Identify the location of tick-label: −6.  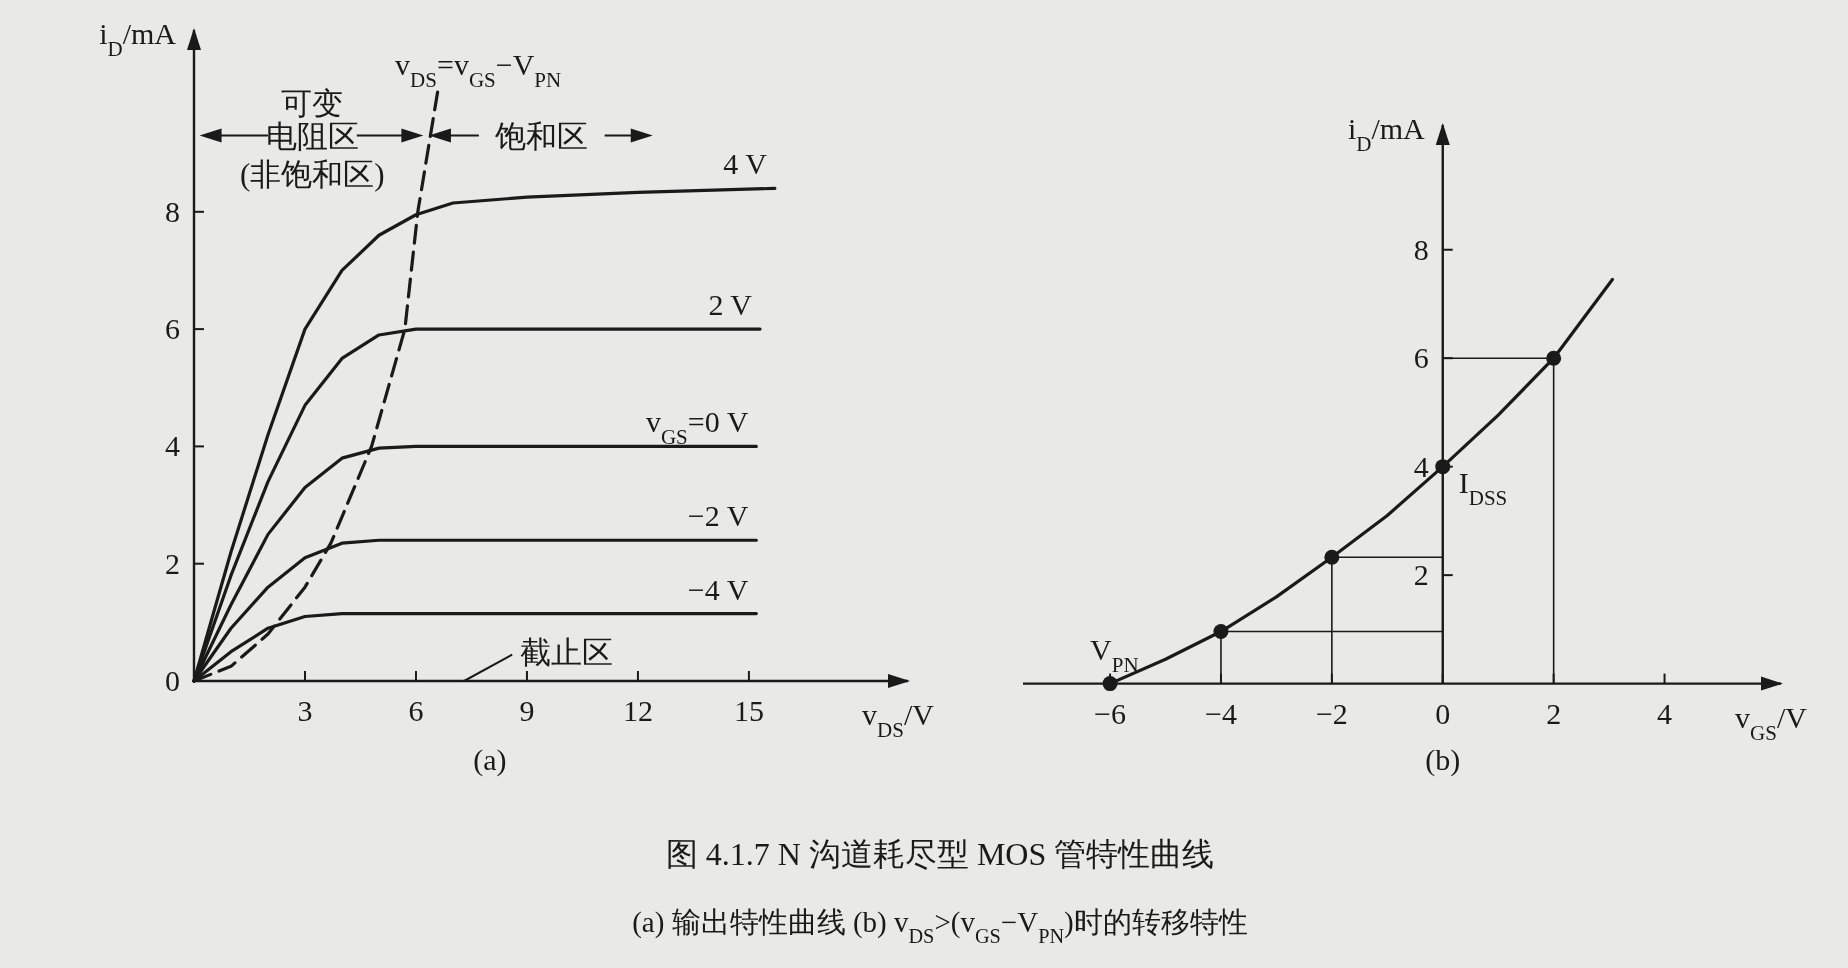
(1110, 713).